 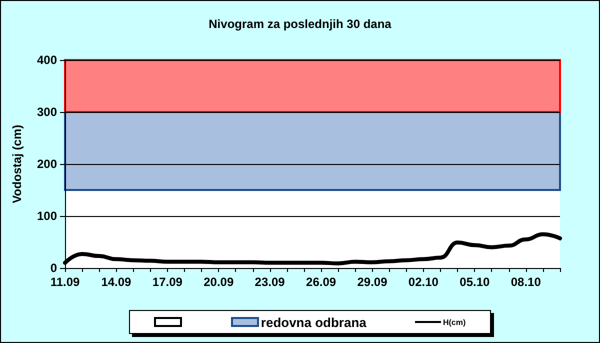 What do you see at coordinates (54, 268) in the screenshot?
I see `y-tick-label: 0` at bounding box center [54, 268].